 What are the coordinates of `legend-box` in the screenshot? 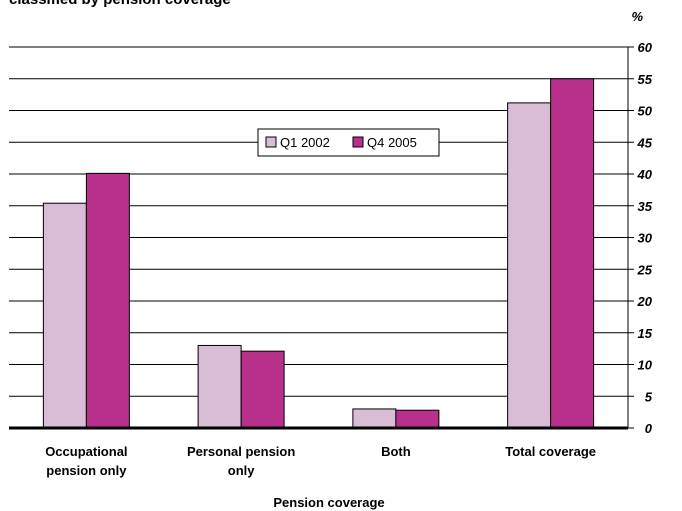 It's located at (348, 142).